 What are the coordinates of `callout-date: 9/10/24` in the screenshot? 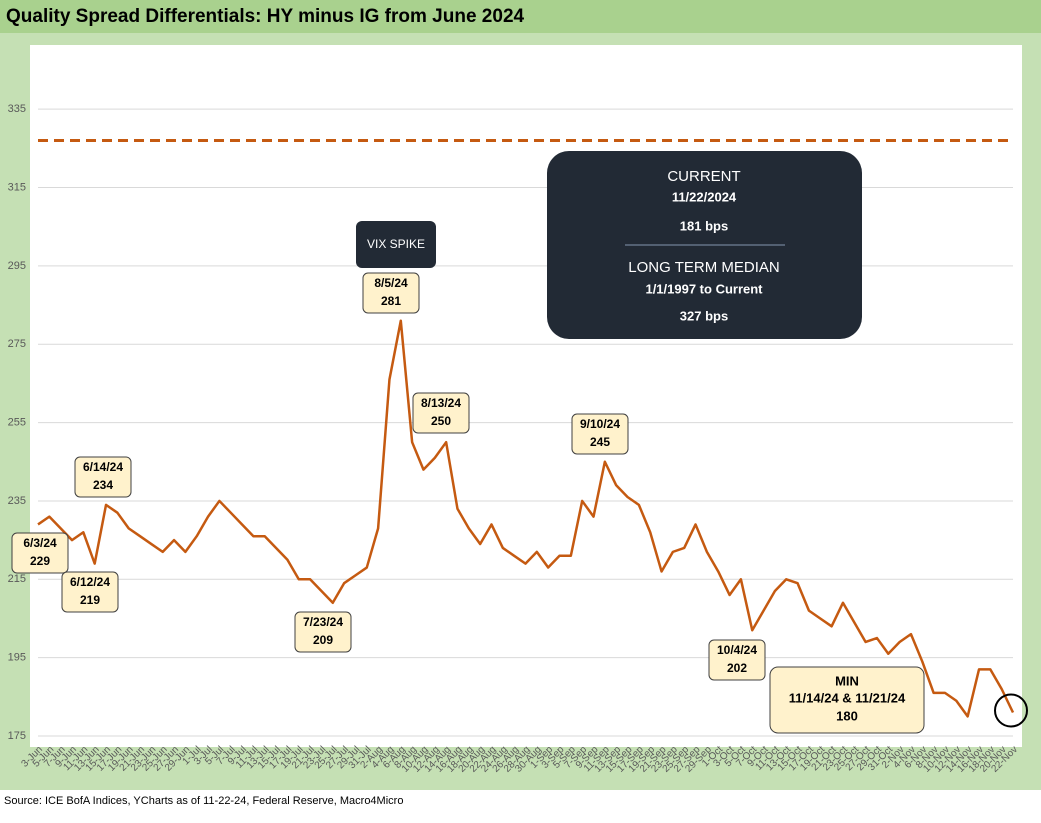 It's located at (600, 424).